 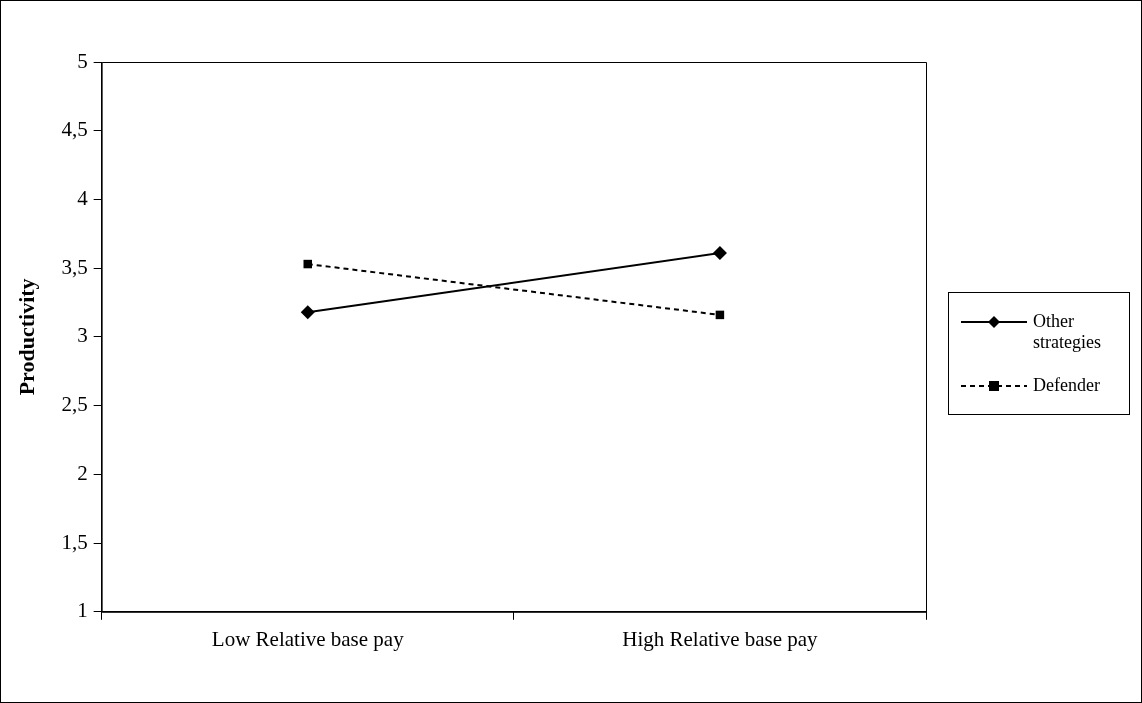 What do you see at coordinates (74, 541) in the screenshot?
I see `y-tick-label: 1,5` at bounding box center [74, 541].